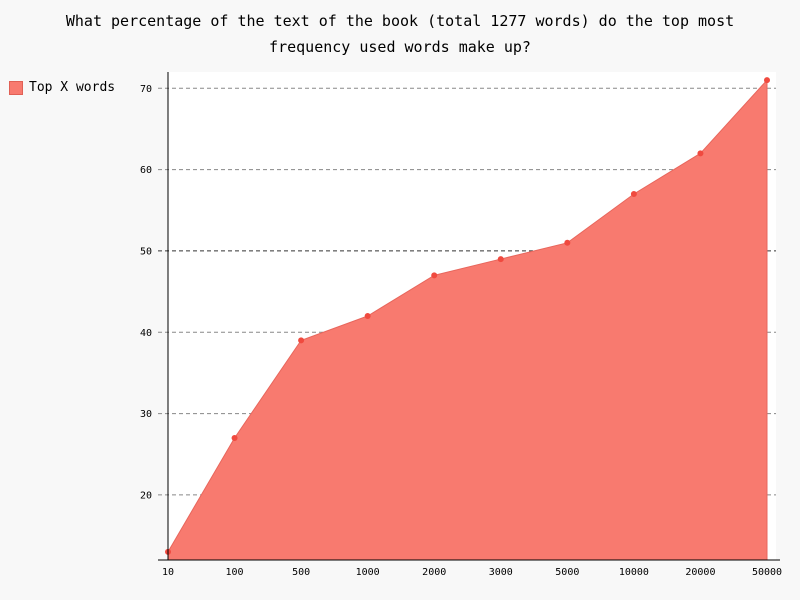  What do you see at coordinates (700, 572) in the screenshot?
I see `x-tick-label: 20000` at bounding box center [700, 572].